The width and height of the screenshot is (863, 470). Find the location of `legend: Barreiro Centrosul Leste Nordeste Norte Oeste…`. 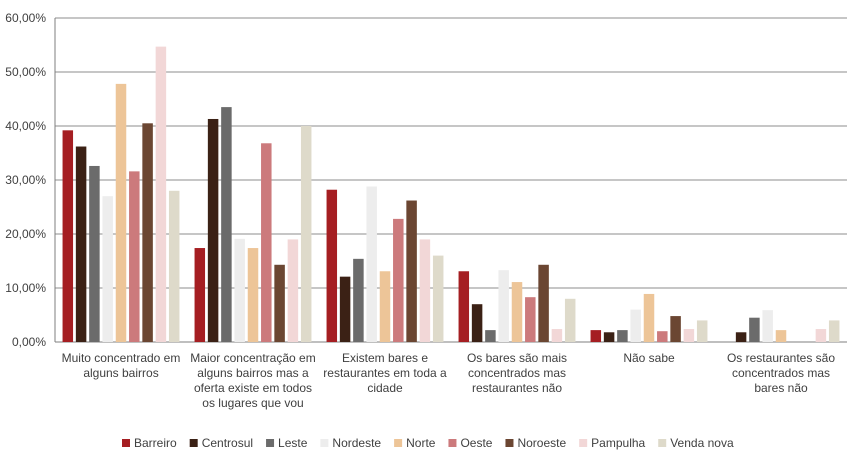

legend: Barreiro Centrosul Leste Nordeste Norte Oeste… is located at coordinates (428, 443).